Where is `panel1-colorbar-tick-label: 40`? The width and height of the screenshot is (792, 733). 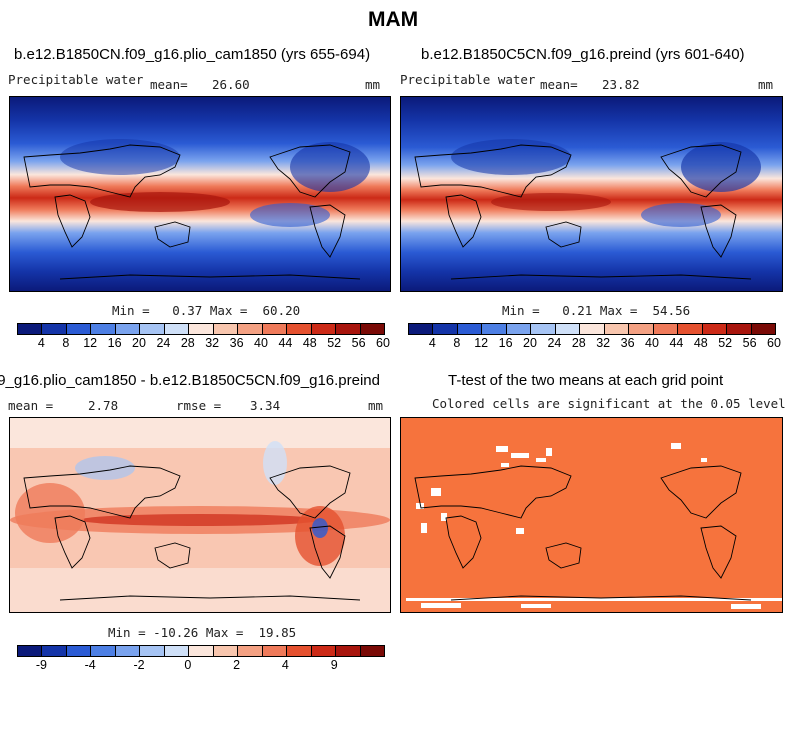
panel1-colorbar-tick-label: 40 is located at coordinates (261, 343).